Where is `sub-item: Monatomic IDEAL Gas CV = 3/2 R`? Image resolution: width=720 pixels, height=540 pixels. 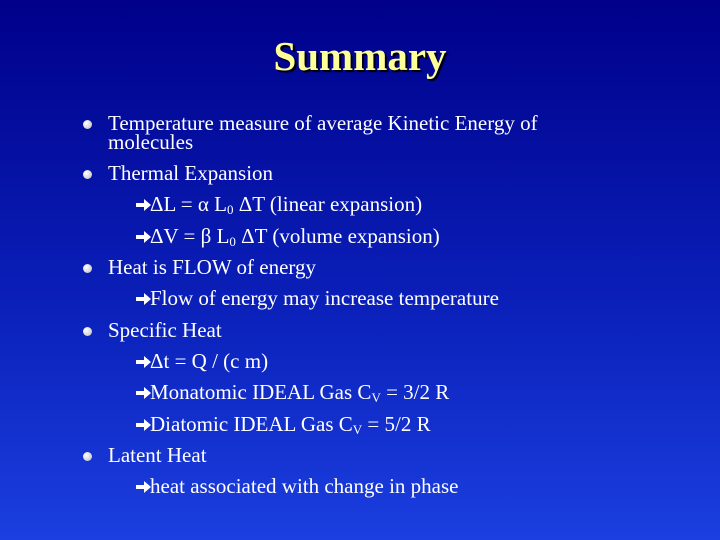 sub-item: Monatomic IDEAL Gas CV = 3/2 R is located at coordinates (374, 393).